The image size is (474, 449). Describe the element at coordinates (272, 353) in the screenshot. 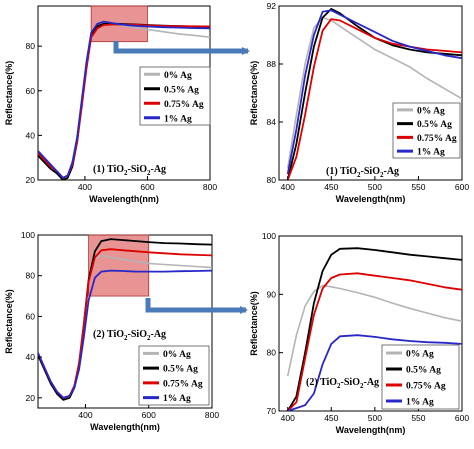

I see `p2zoom-ytick-label-1: 80` at that location.